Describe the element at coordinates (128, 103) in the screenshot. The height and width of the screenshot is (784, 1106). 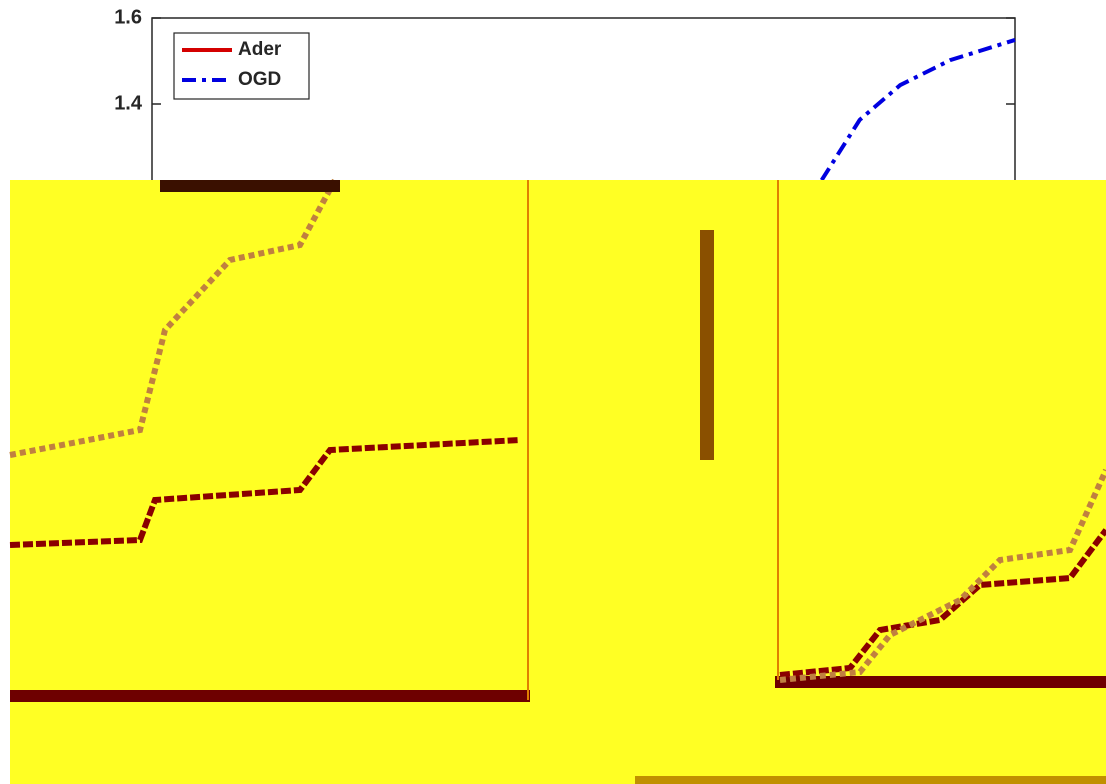
I see `y-tick-label: 1.4` at that location.